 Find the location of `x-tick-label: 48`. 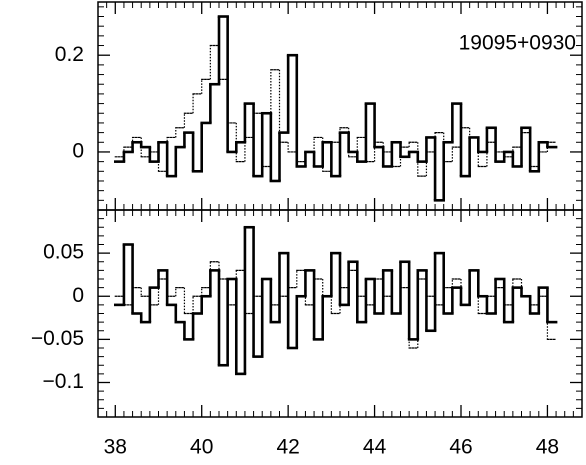

x-tick-label: 48 is located at coordinates (547, 447).